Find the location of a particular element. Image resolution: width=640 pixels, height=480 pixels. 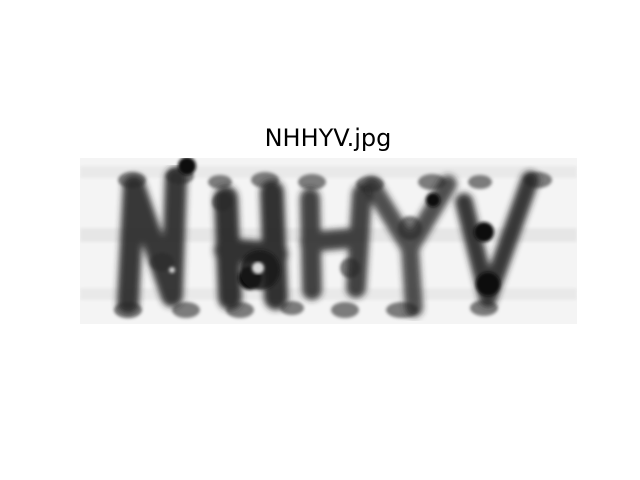

noise-band-bottom is located at coordinates (328, 294).